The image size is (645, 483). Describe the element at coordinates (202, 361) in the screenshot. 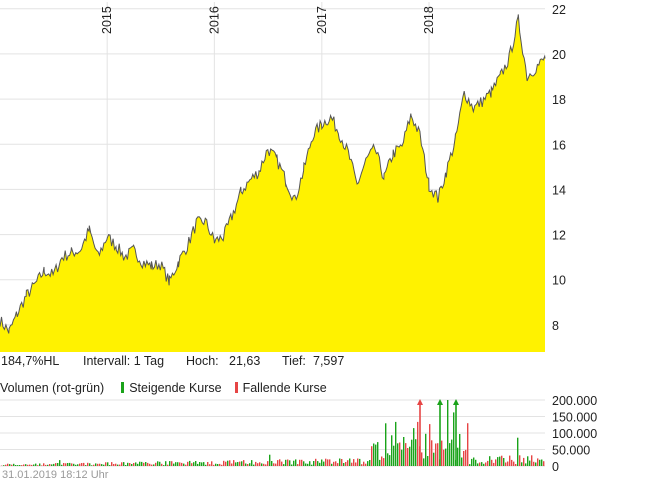

I see `high-label: Hoch:` at that location.